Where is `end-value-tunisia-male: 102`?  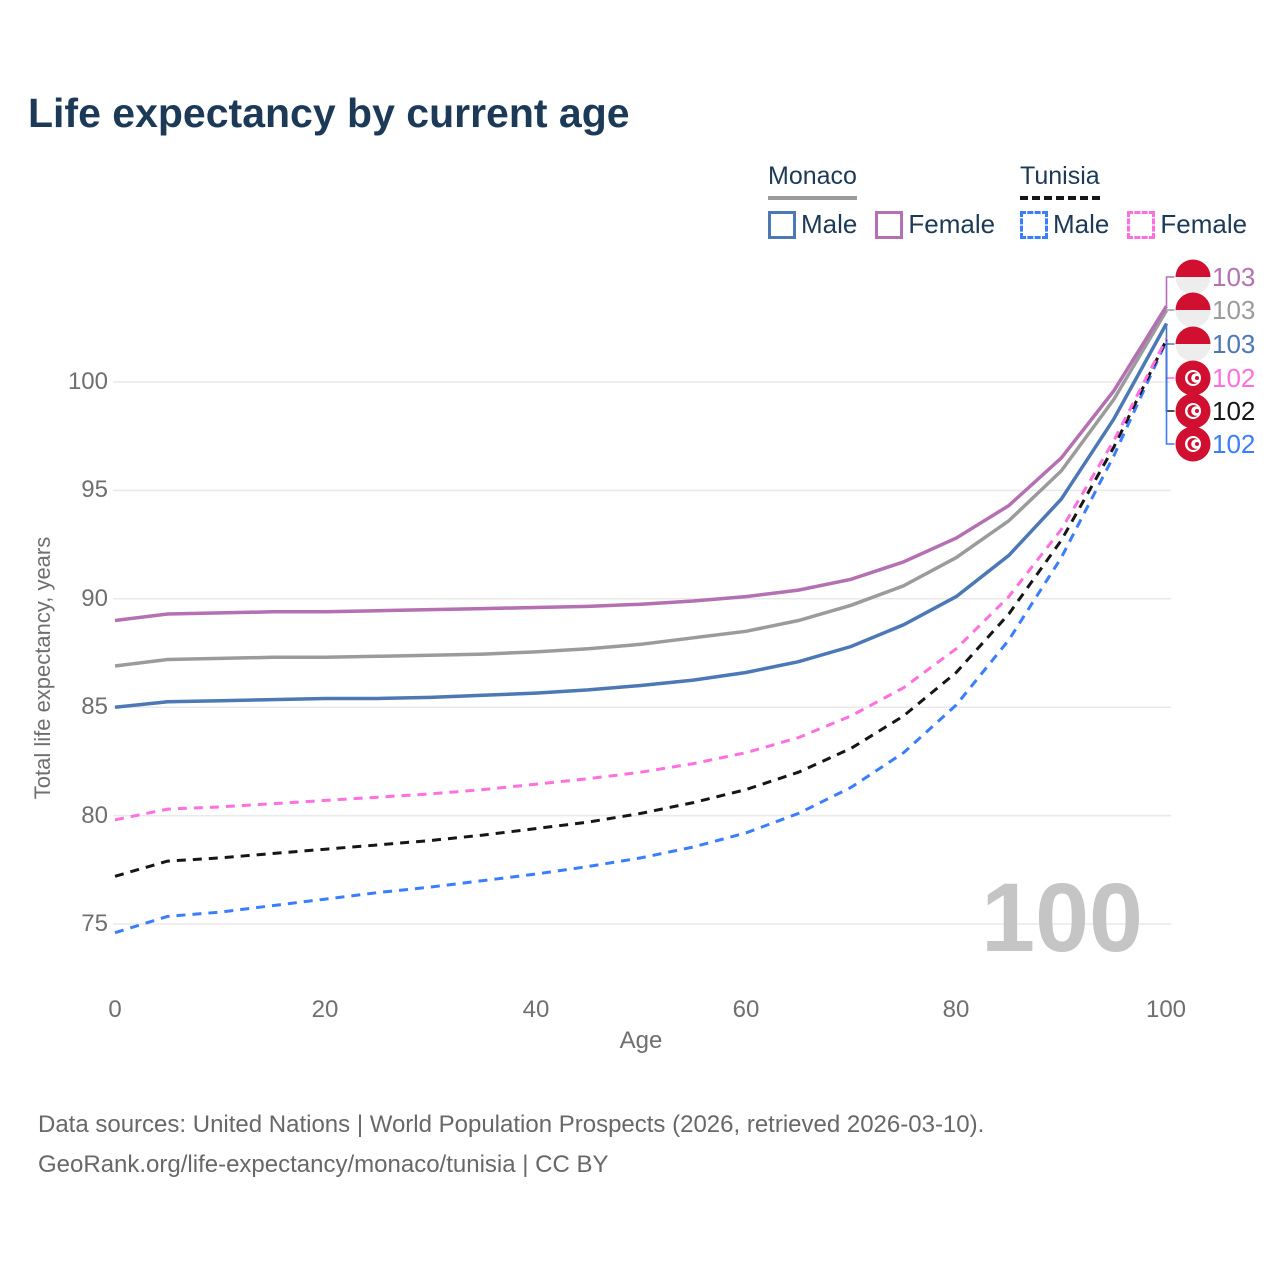 end-value-tunisia-male: 102 is located at coordinates (1234, 444).